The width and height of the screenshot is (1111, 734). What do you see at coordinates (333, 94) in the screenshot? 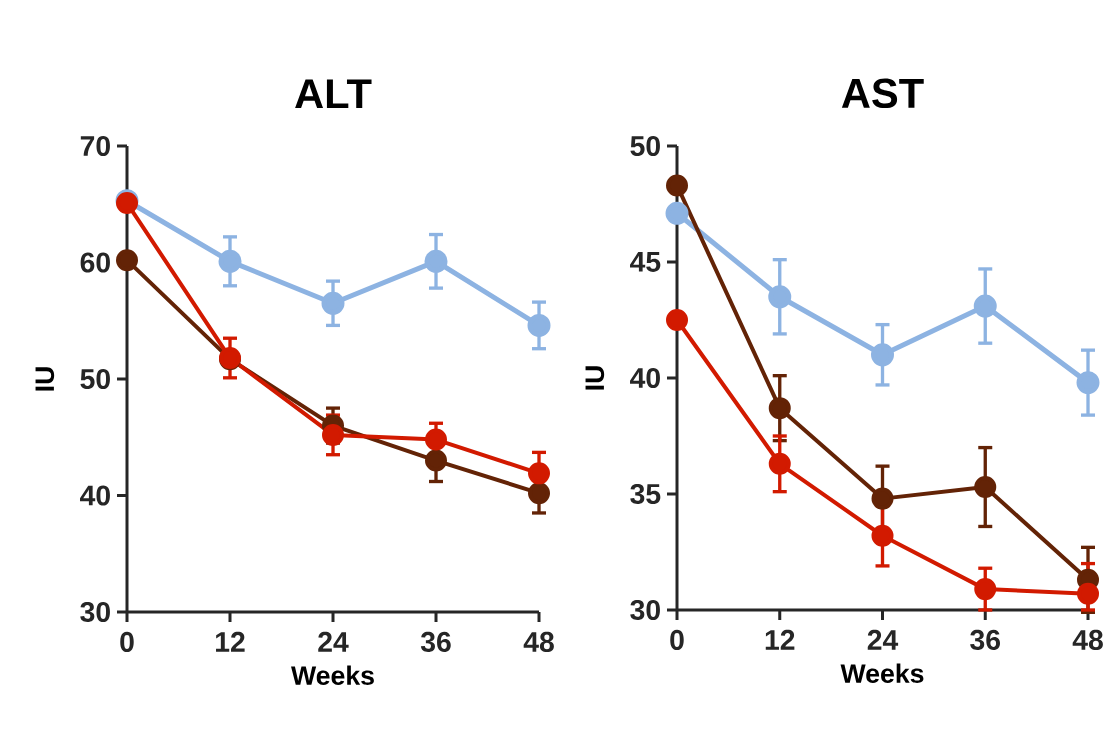
I see `chart-title: ALT` at bounding box center [333, 94].